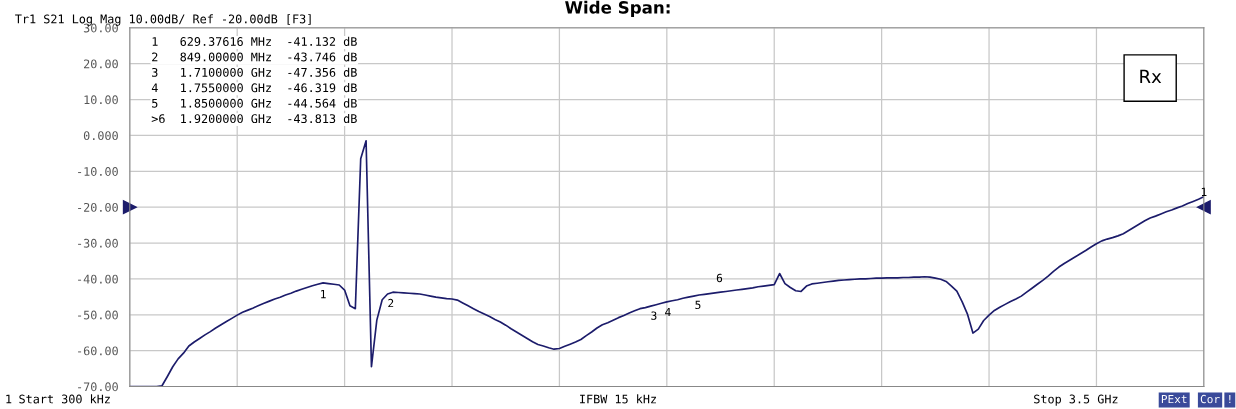 The width and height of the screenshot is (1236, 409). Describe the element at coordinates (1174, 399) in the screenshot. I see `text: PExt` at that location.